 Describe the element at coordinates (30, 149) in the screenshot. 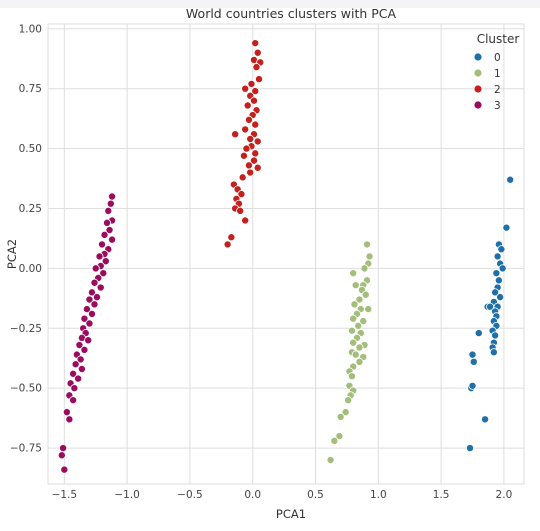

I see `y-tick-label: 0.50` at that location.